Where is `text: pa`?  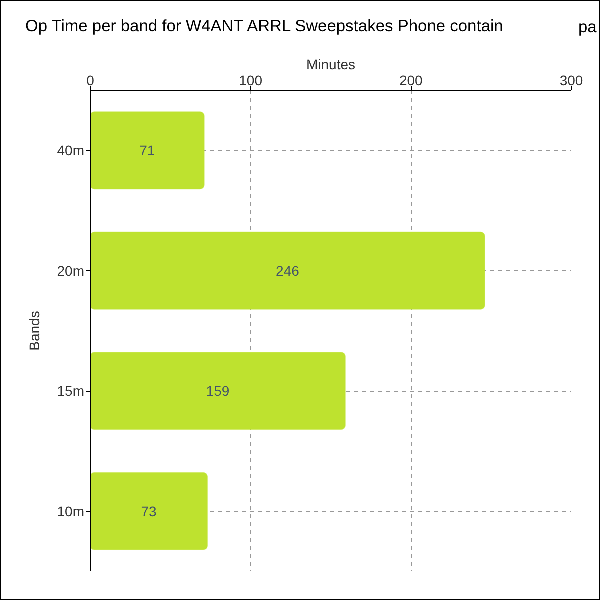 text: pa is located at coordinates (588, 27).